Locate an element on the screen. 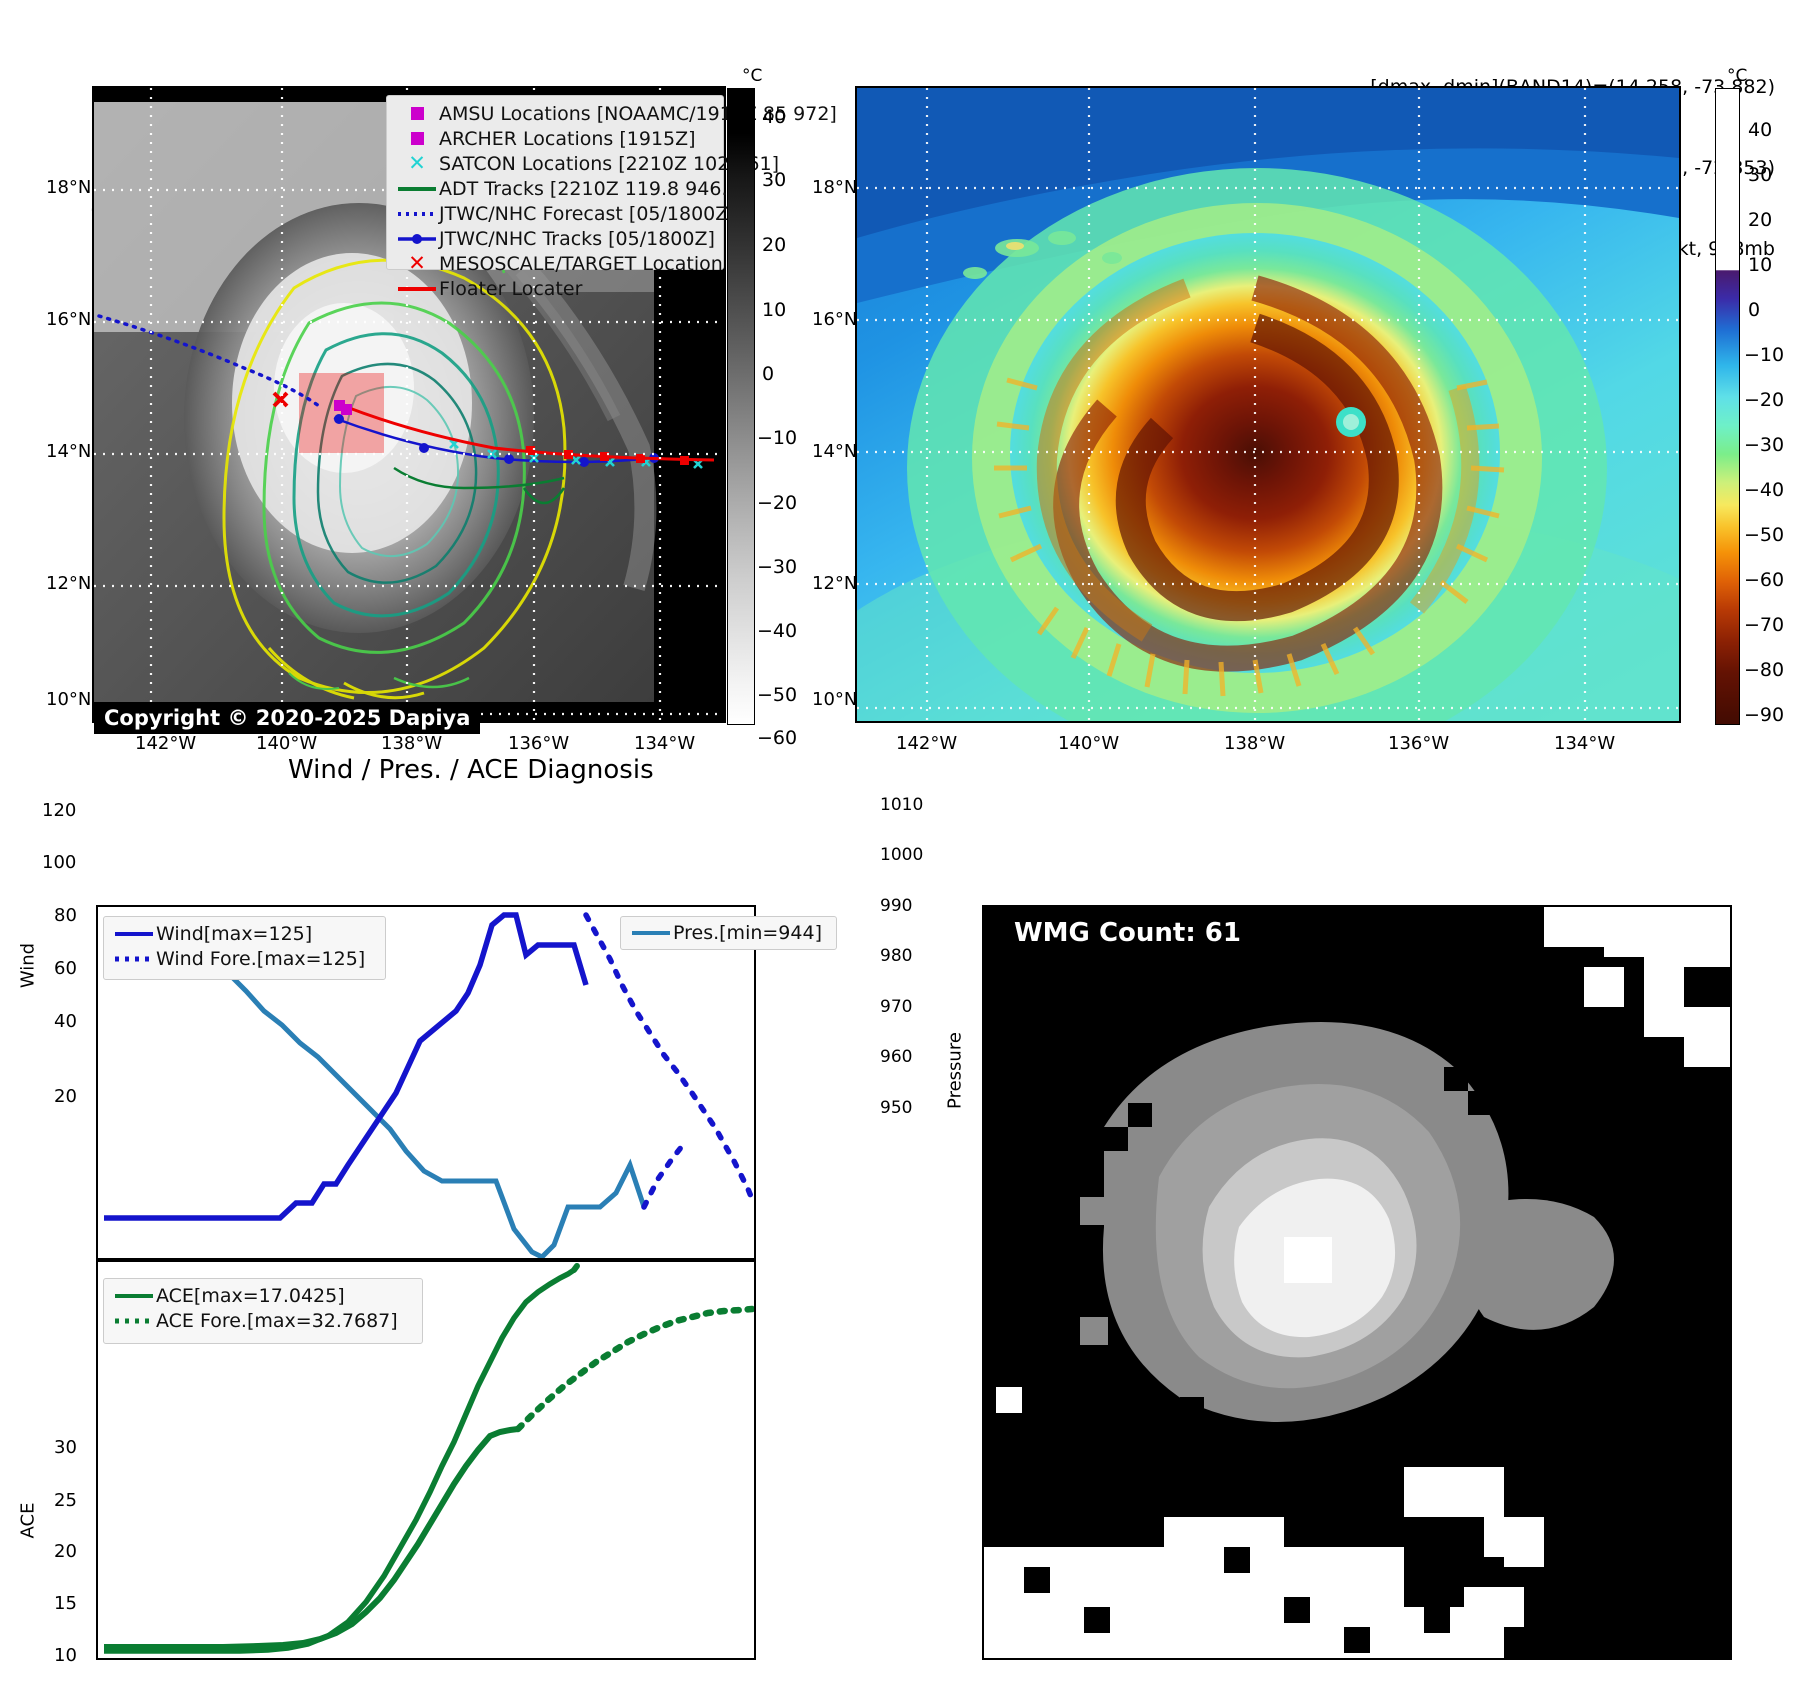 The height and width of the screenshot is (1690, 1797). right-cb-tick: −40 is located at coordinates (1764, 490).